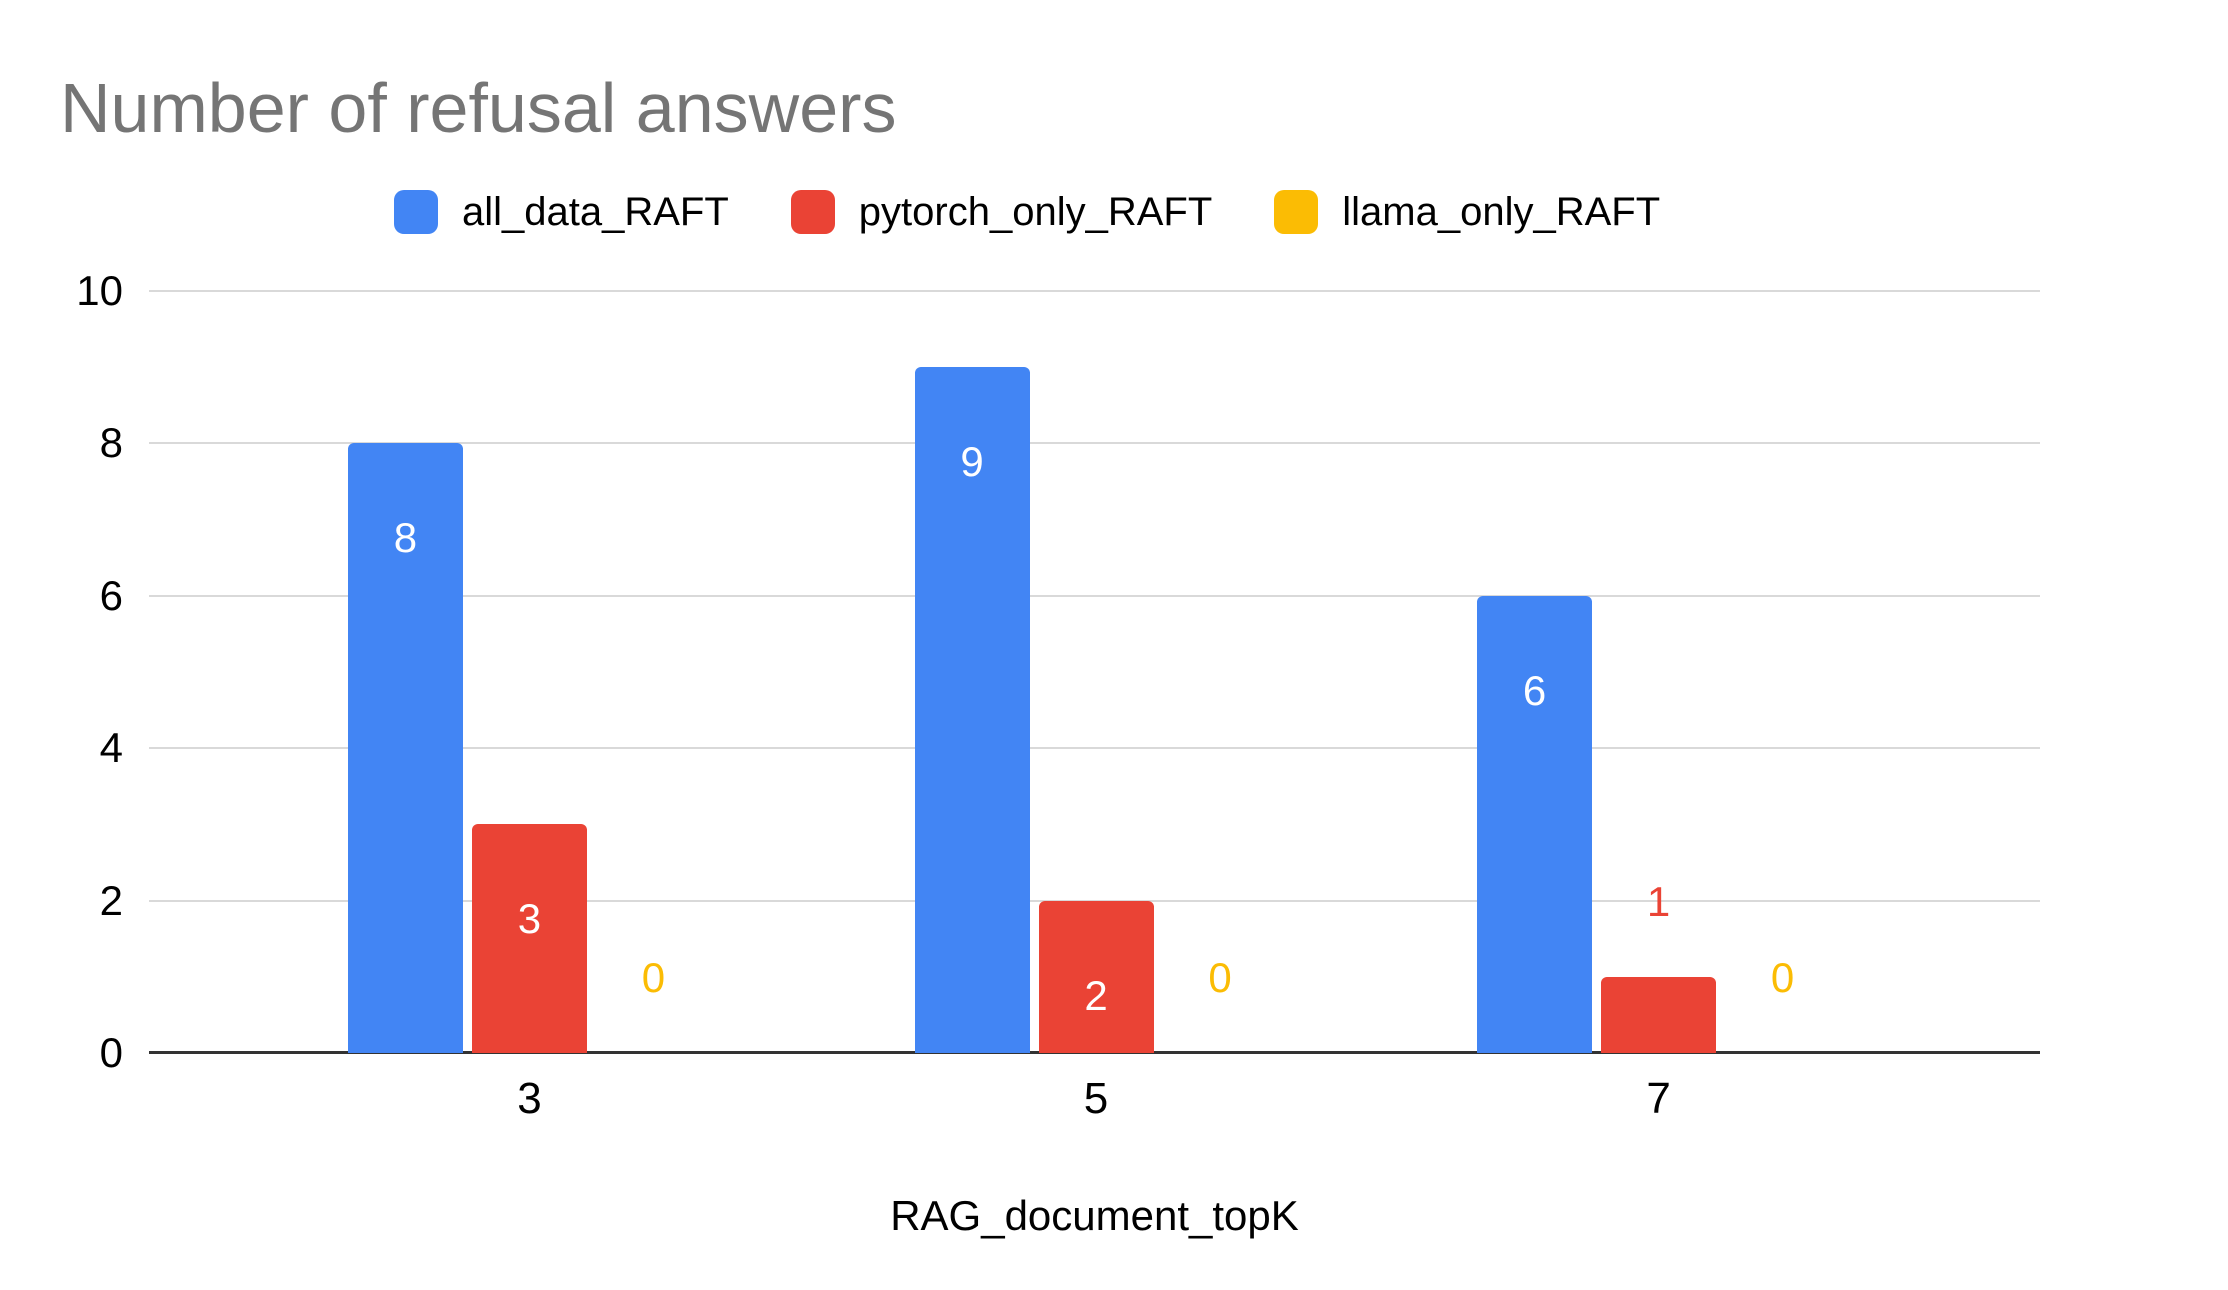  Describe the element at coordinates (478, 108) in the screenshot. I see `chart-title: Number of refusal answers` at that location.